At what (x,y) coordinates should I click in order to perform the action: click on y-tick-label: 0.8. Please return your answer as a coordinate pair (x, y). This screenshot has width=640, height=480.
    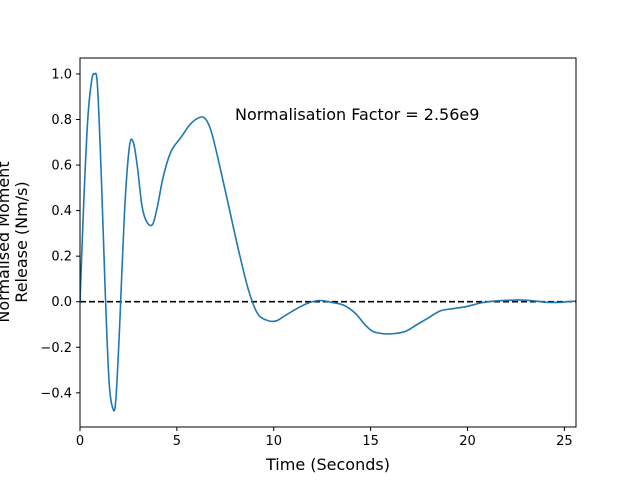
    Looking at the image, I should click on (61, 120).